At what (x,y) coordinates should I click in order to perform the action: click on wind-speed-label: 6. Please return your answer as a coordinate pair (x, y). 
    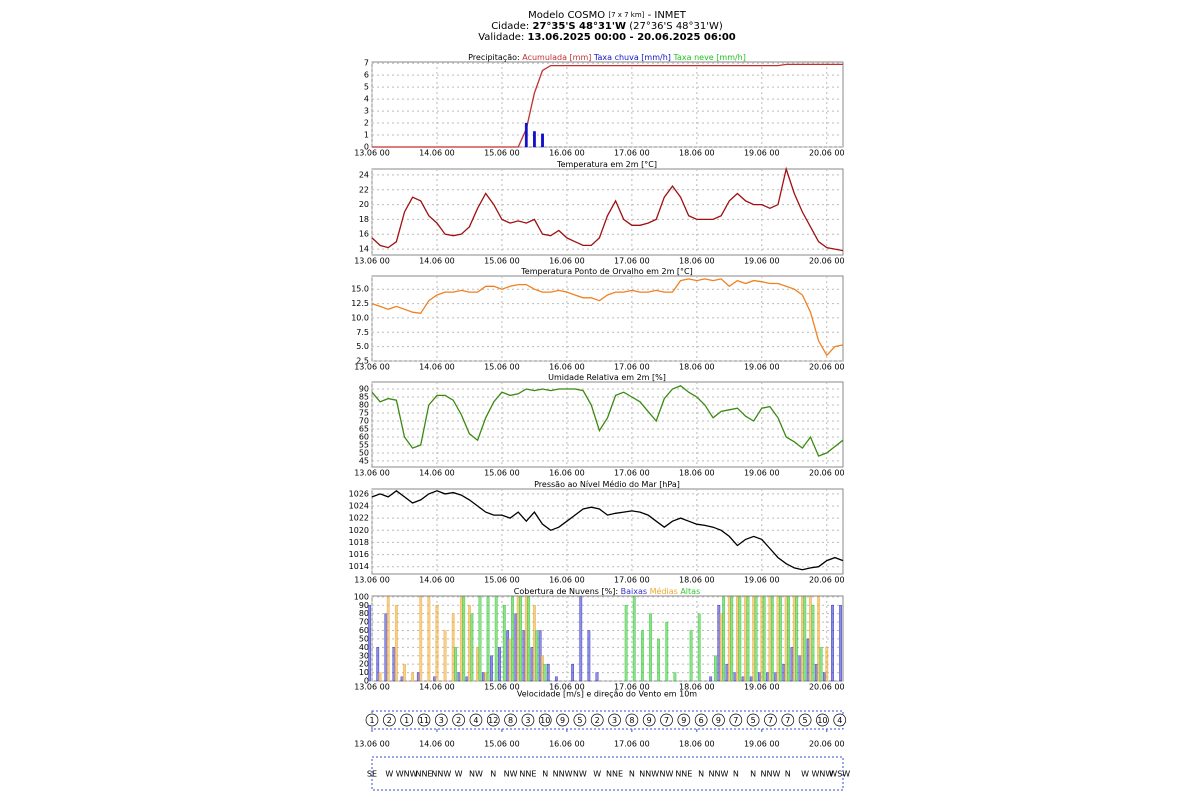
    Looking at the image, I should click on (701, 720).